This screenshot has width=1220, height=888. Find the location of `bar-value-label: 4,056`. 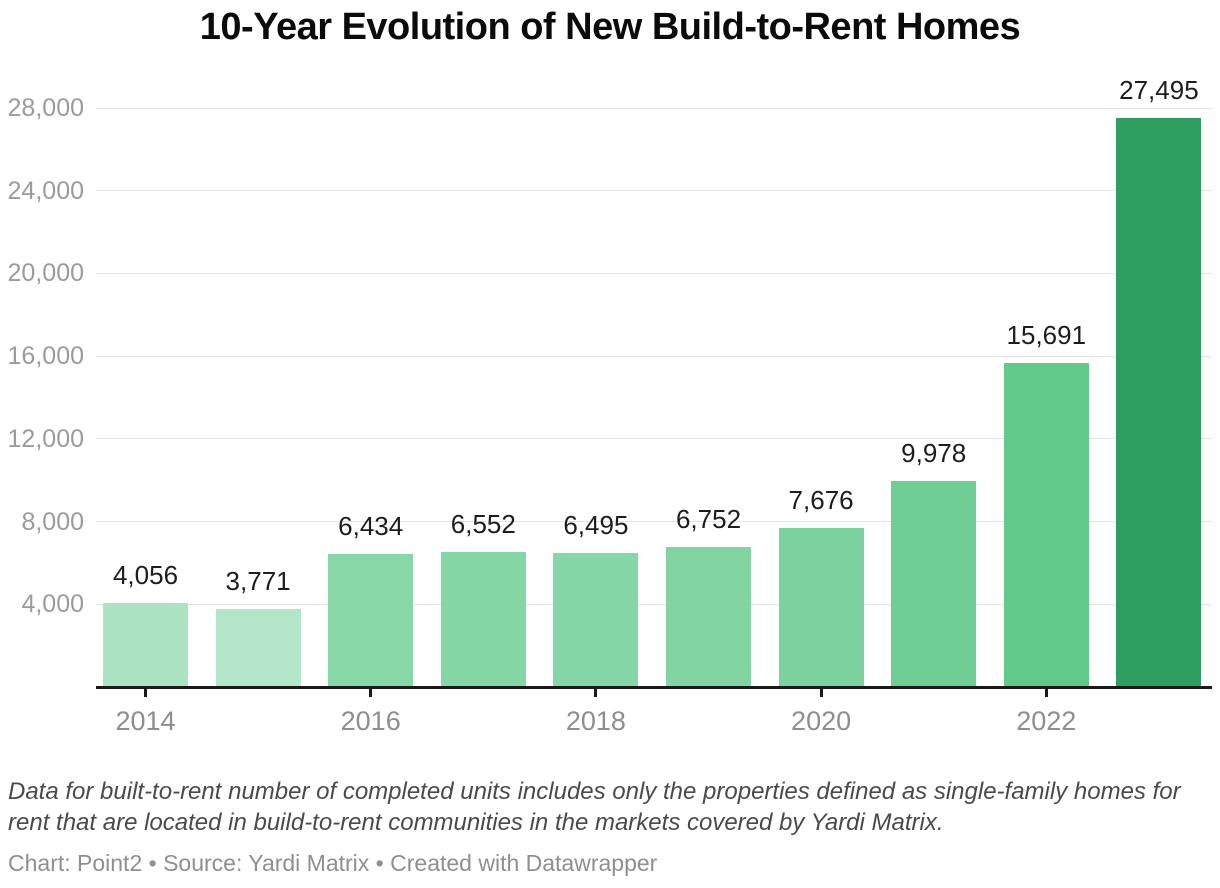

bar-value-label: 4,056 is located at coordinates (145, 575).